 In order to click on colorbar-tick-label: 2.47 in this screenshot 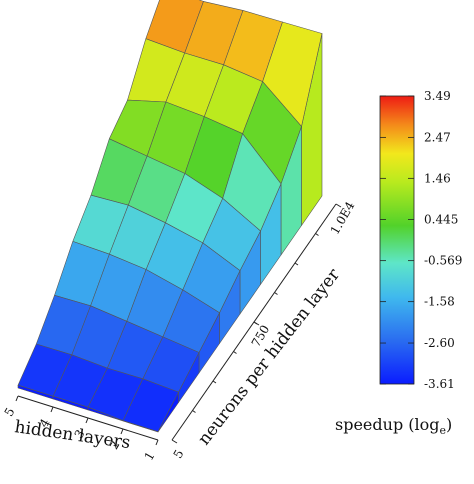, I will do `click(437, 137)`.